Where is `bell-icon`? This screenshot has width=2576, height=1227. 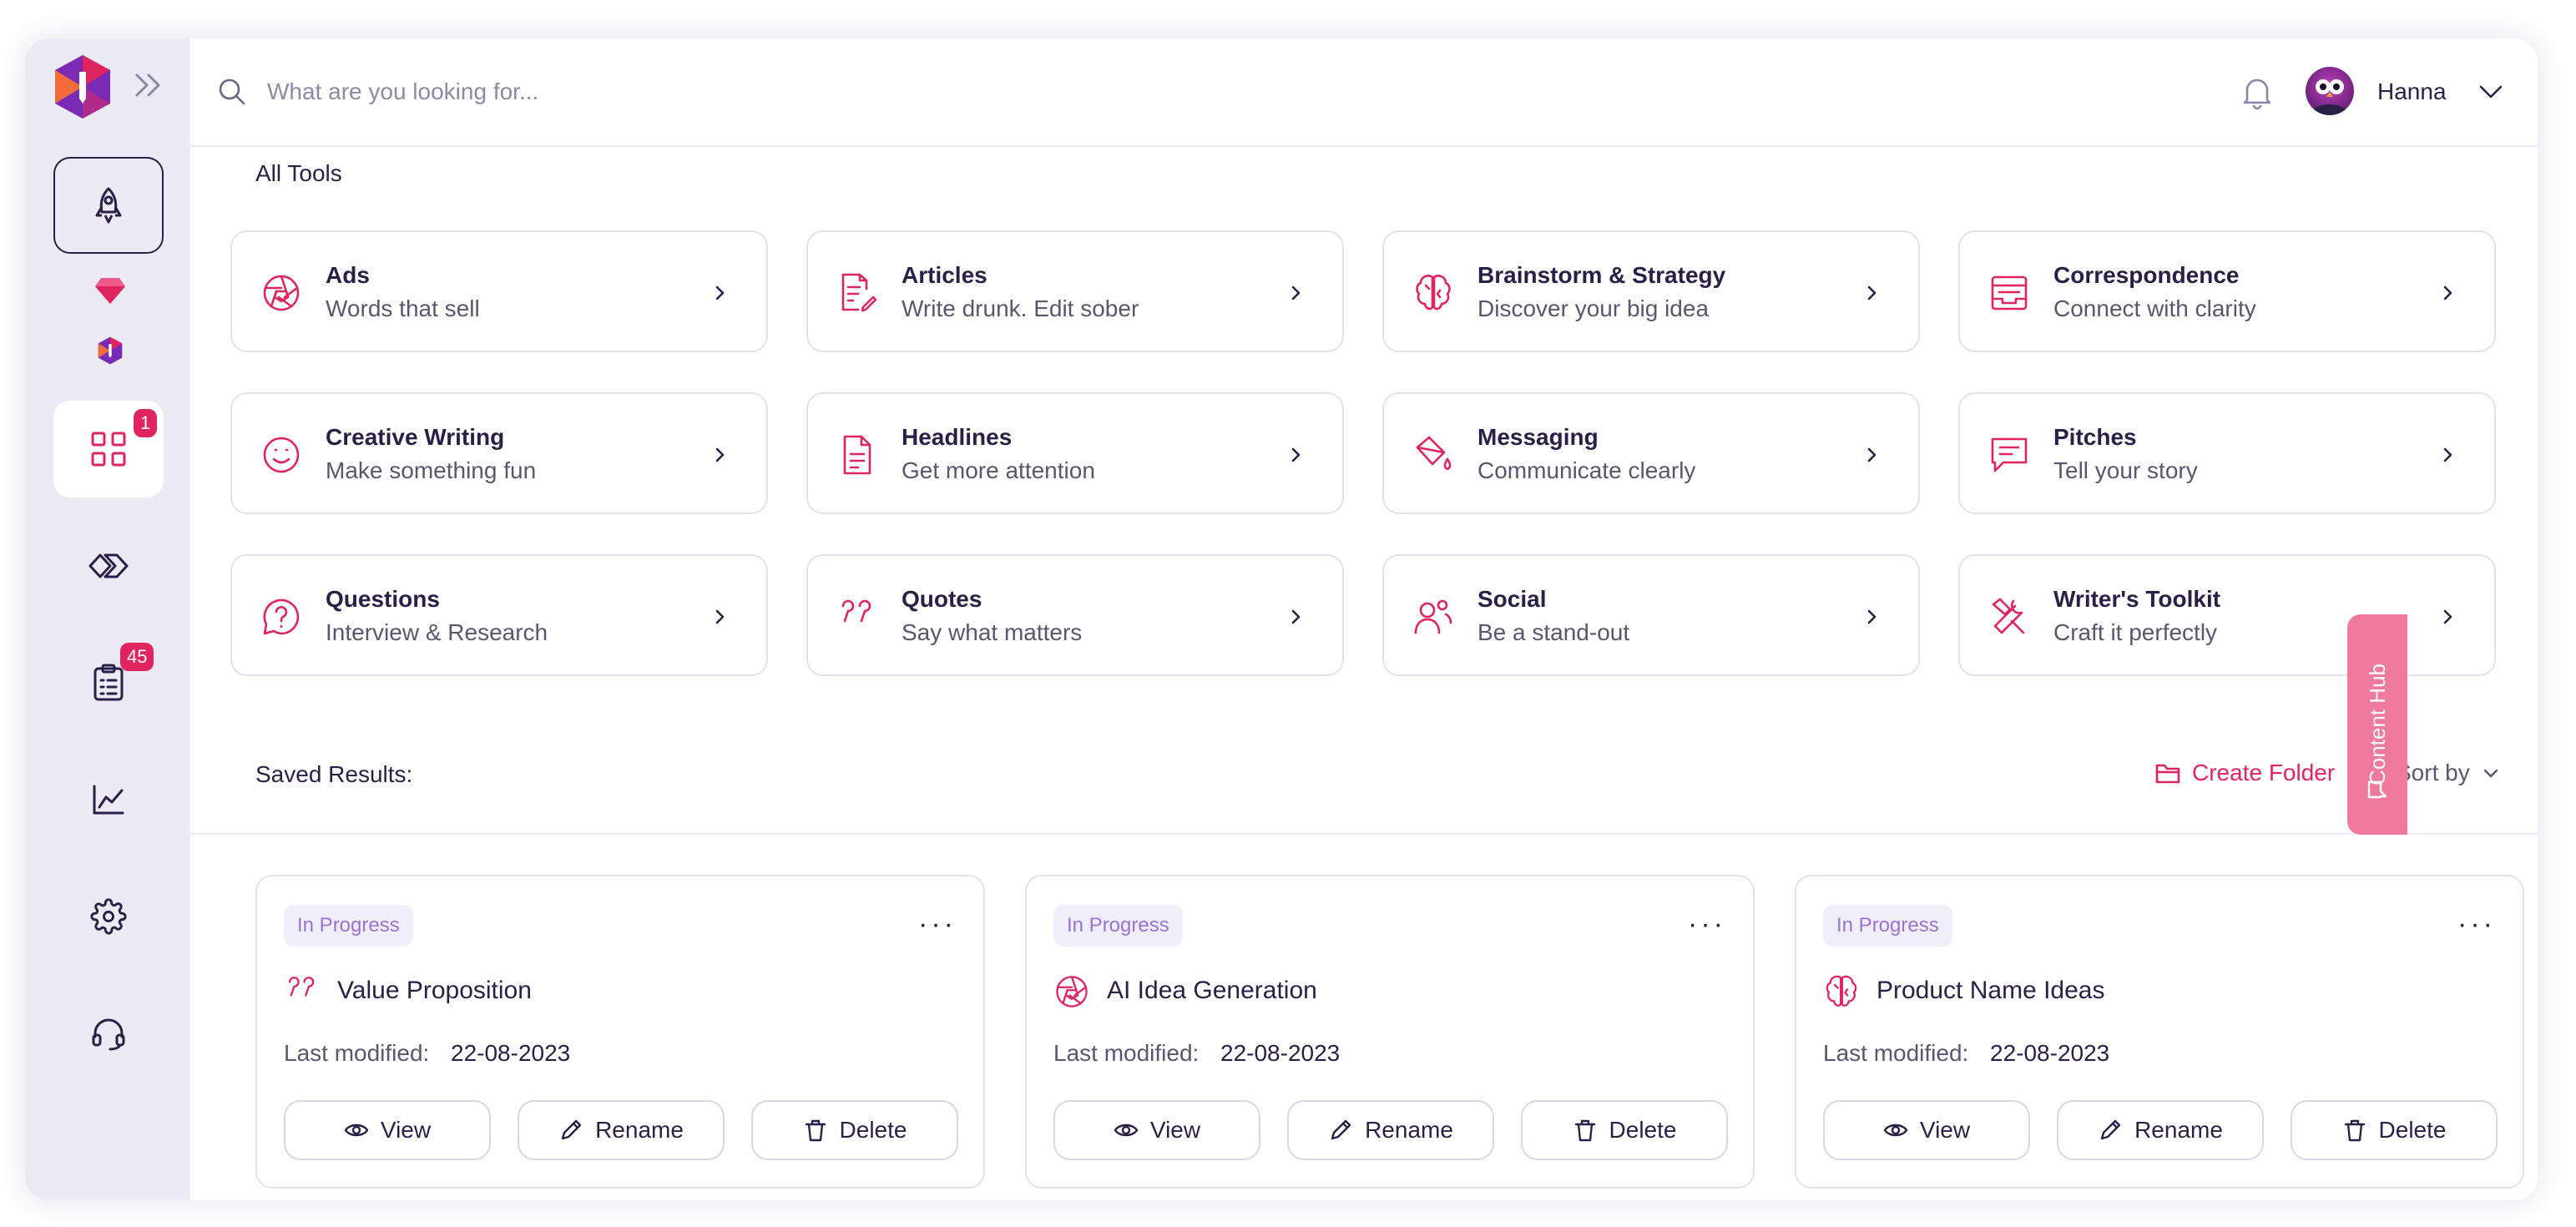
bell-icon is located at coordinates (2257, 92).